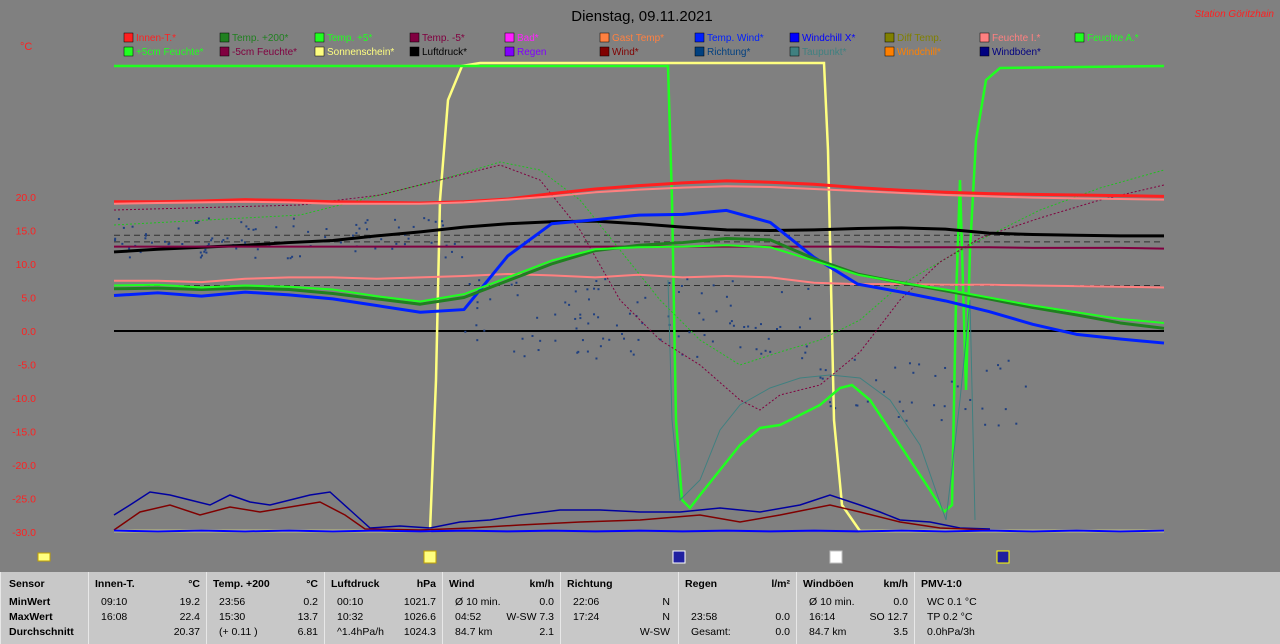 The width and height of the screenshot is (1280, 644). I want to click on stats-cell: 84.7 km, so click(828, 632).